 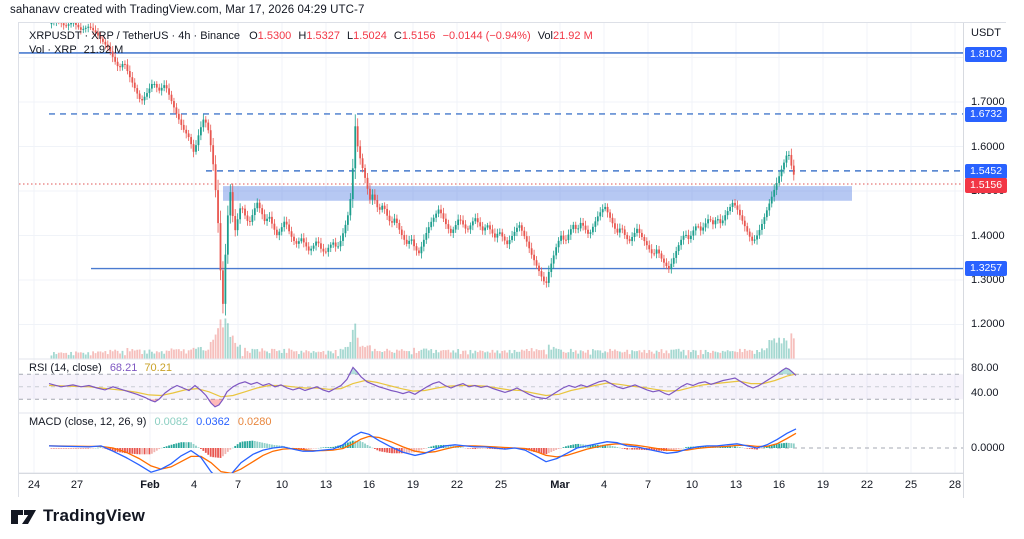 I want to click on volume-layer, so click(x=422, y=338).